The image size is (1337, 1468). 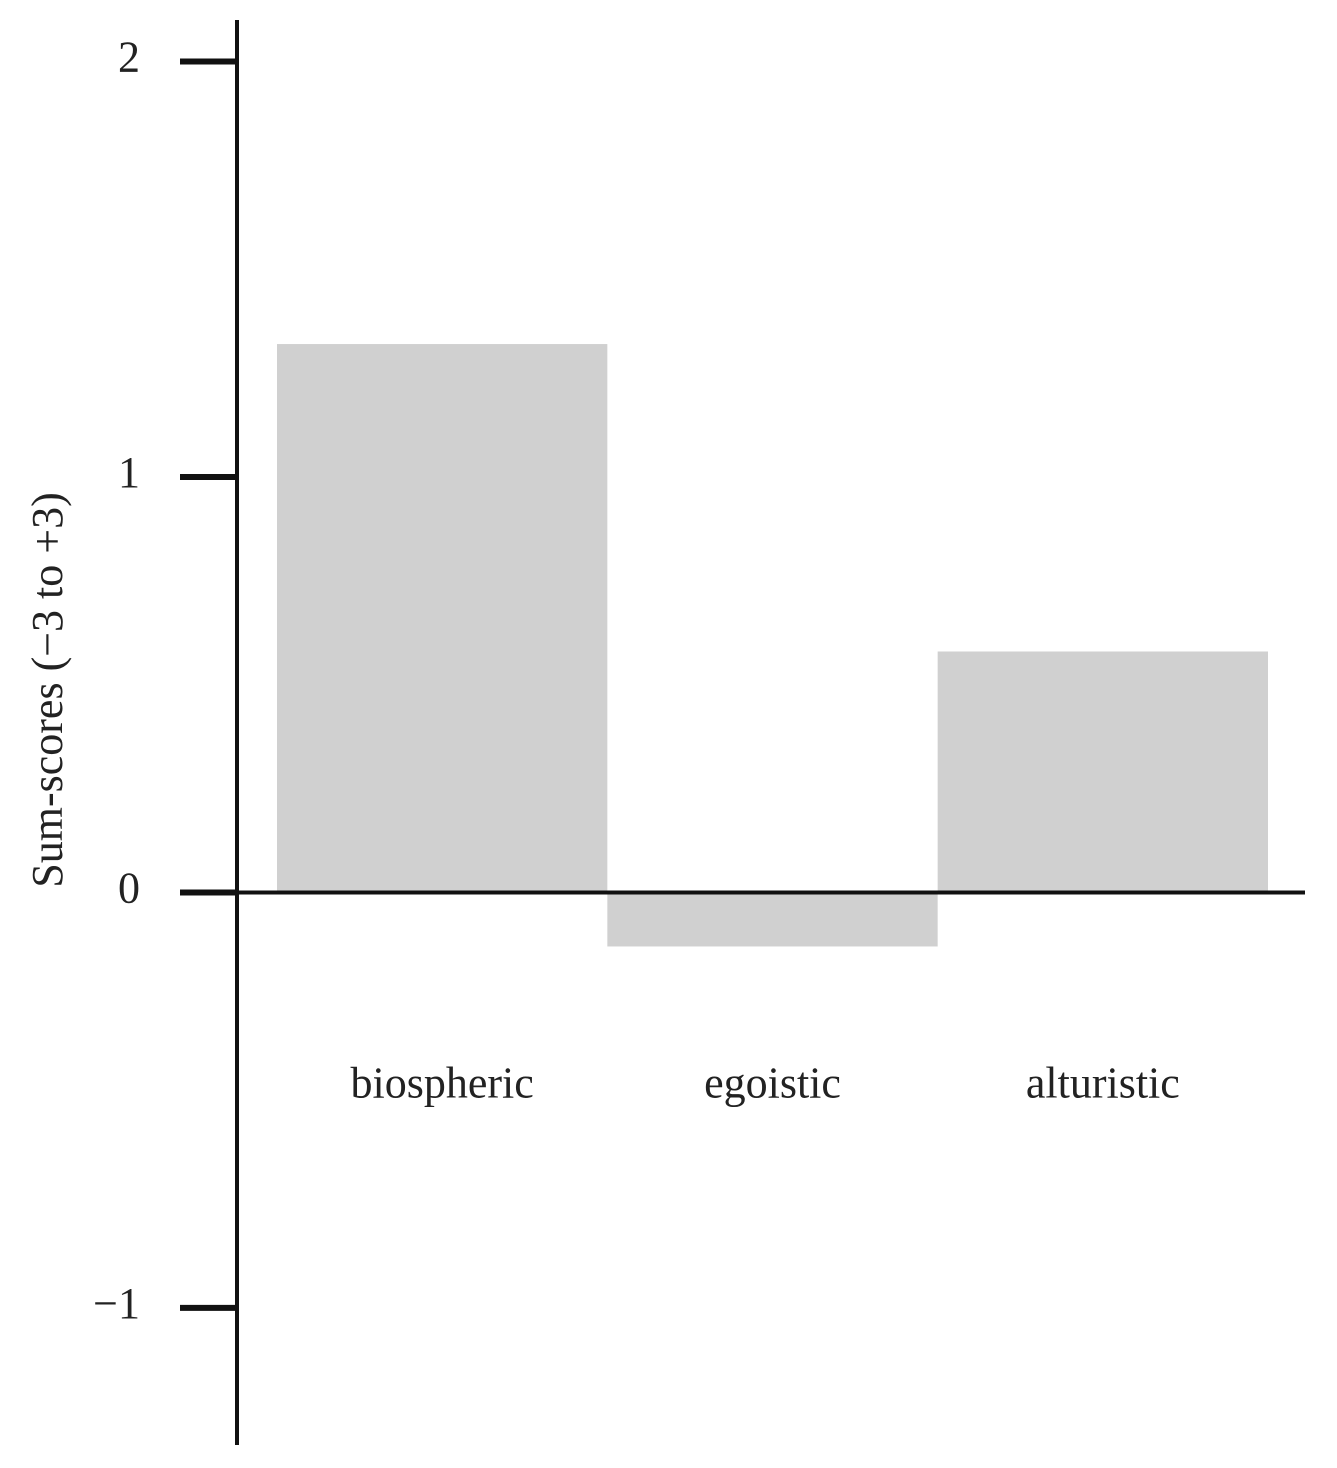 I want to click on x-tick-label: alturistic, so click(x=1103, y=1083).